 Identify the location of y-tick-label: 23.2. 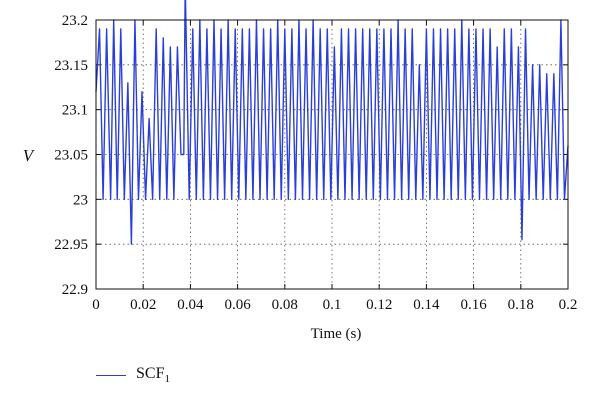
(75, 21).